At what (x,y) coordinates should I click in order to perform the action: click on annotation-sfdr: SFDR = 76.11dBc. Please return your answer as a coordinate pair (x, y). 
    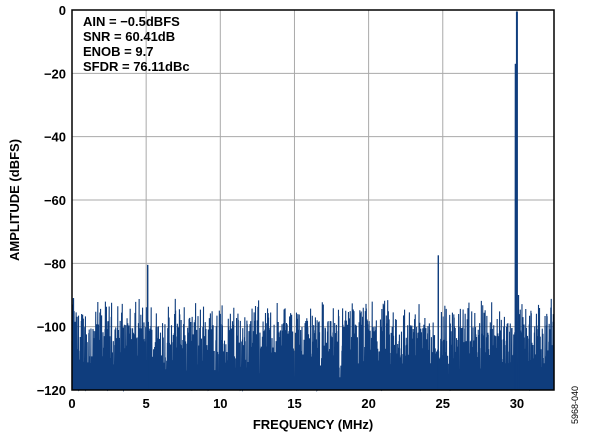
    Looking at the image, I should click on (136, 66).